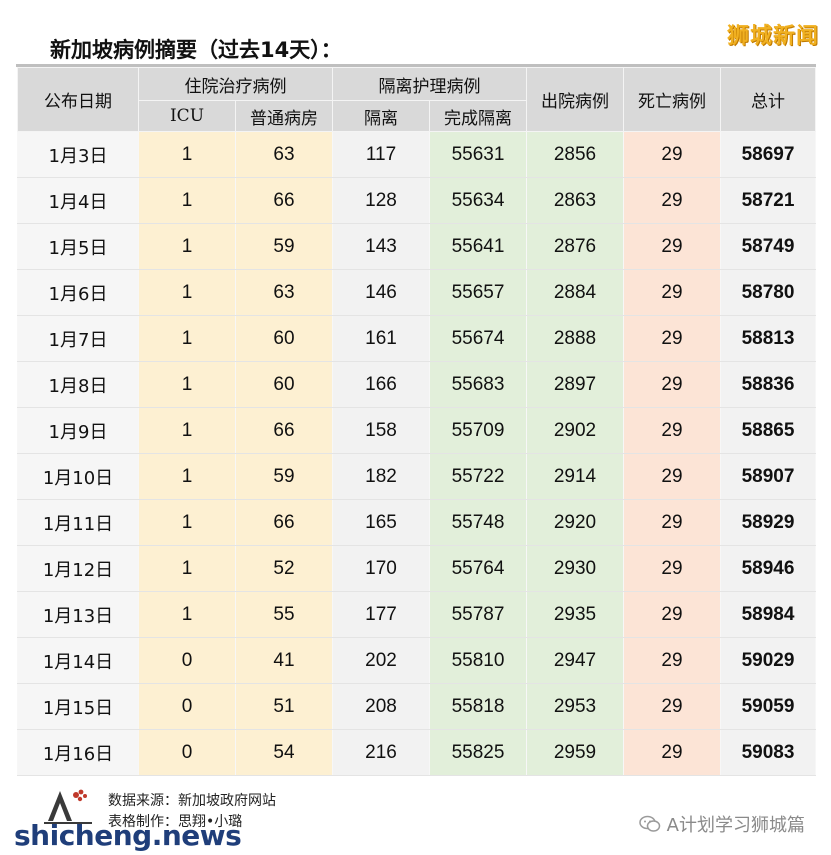 The height and width of the screenshot is (855, 831). Describe the element at coordinates (284, 752) in the screenshot. I see `cell-ward: 54` at that location.